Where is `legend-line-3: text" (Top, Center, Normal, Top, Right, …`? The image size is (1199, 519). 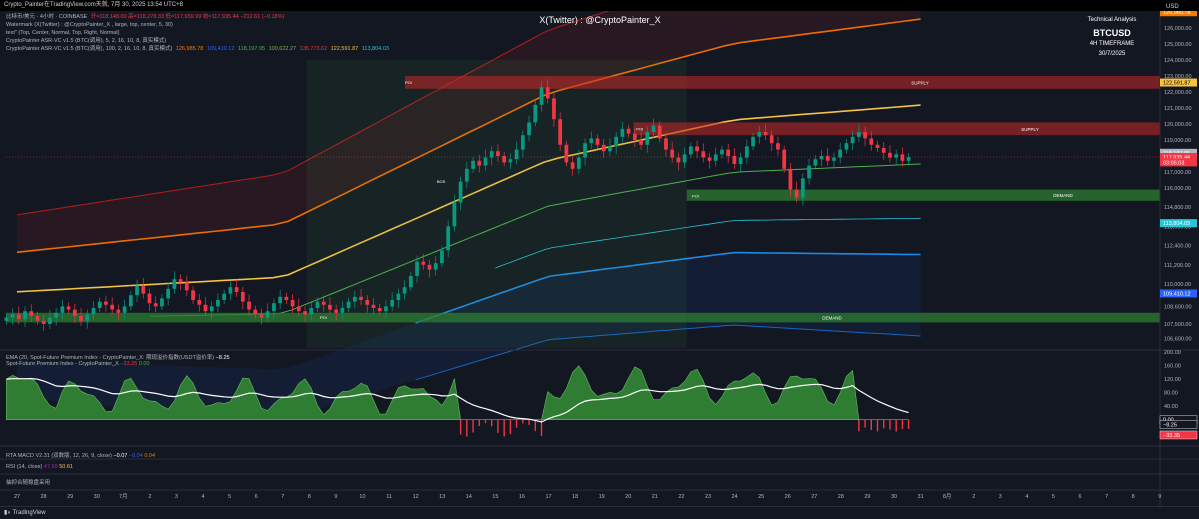
legend-line-3: text" (Top, Center, Normal, Top, Right, … is located at coordinates (63, 33).